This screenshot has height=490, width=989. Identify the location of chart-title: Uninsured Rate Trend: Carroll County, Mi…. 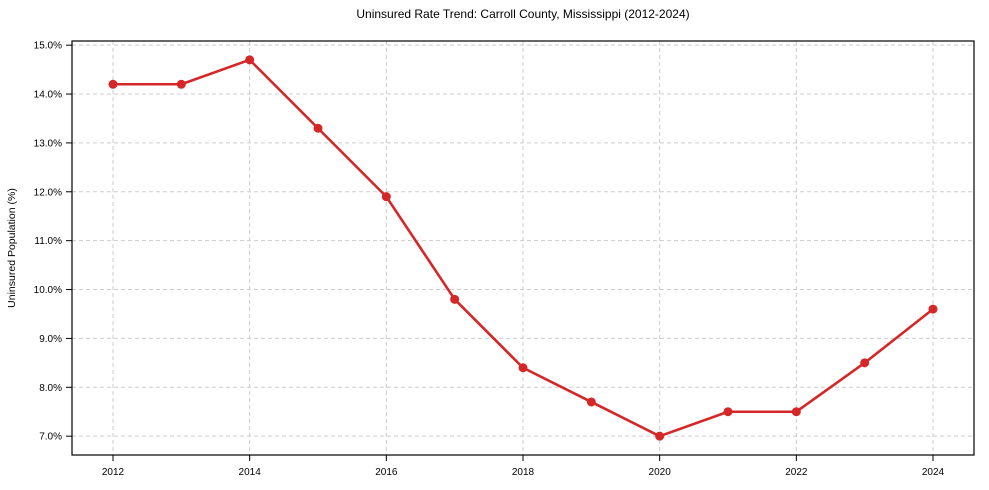
(523, 14).